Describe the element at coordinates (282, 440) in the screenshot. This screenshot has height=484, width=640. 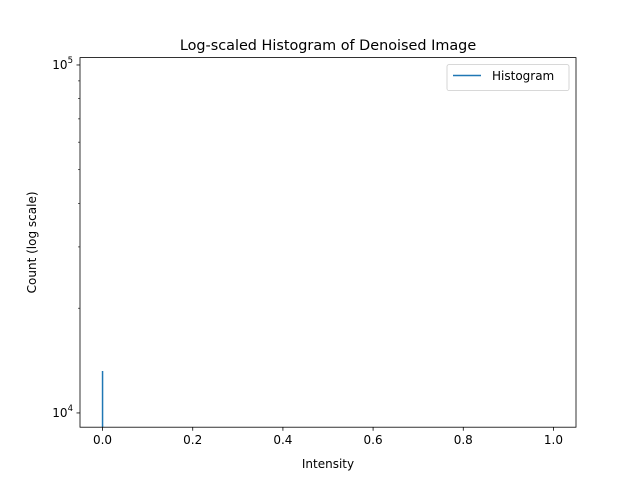
I see `x-tick-label-2: 0.4` at that location.